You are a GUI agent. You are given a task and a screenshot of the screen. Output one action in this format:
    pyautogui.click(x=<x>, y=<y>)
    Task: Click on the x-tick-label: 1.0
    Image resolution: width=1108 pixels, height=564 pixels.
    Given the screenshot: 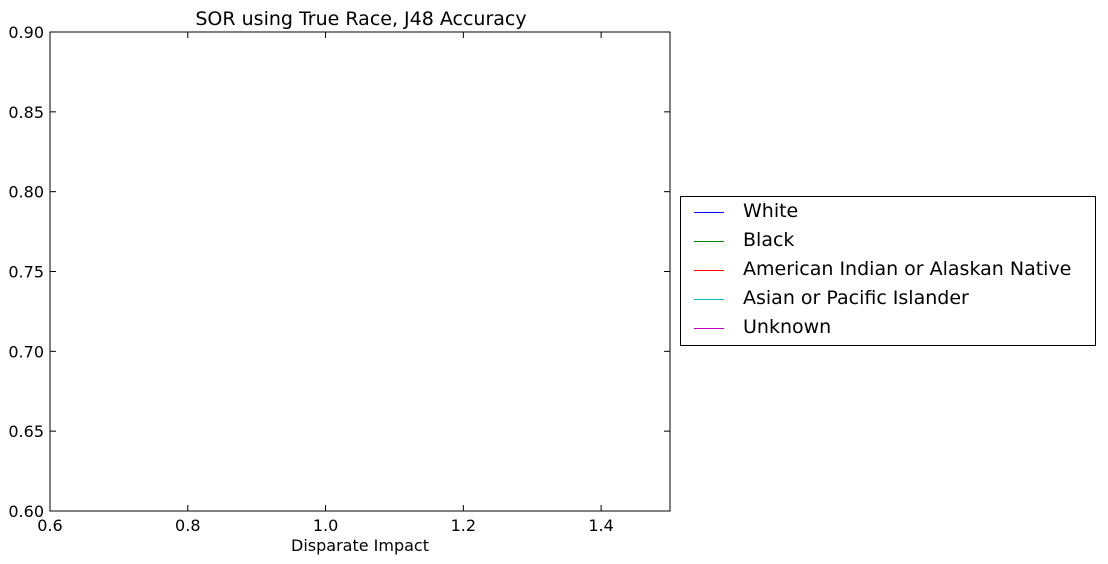 What is the action you would take?
    pyautogui.click(x=325, y=525)
    